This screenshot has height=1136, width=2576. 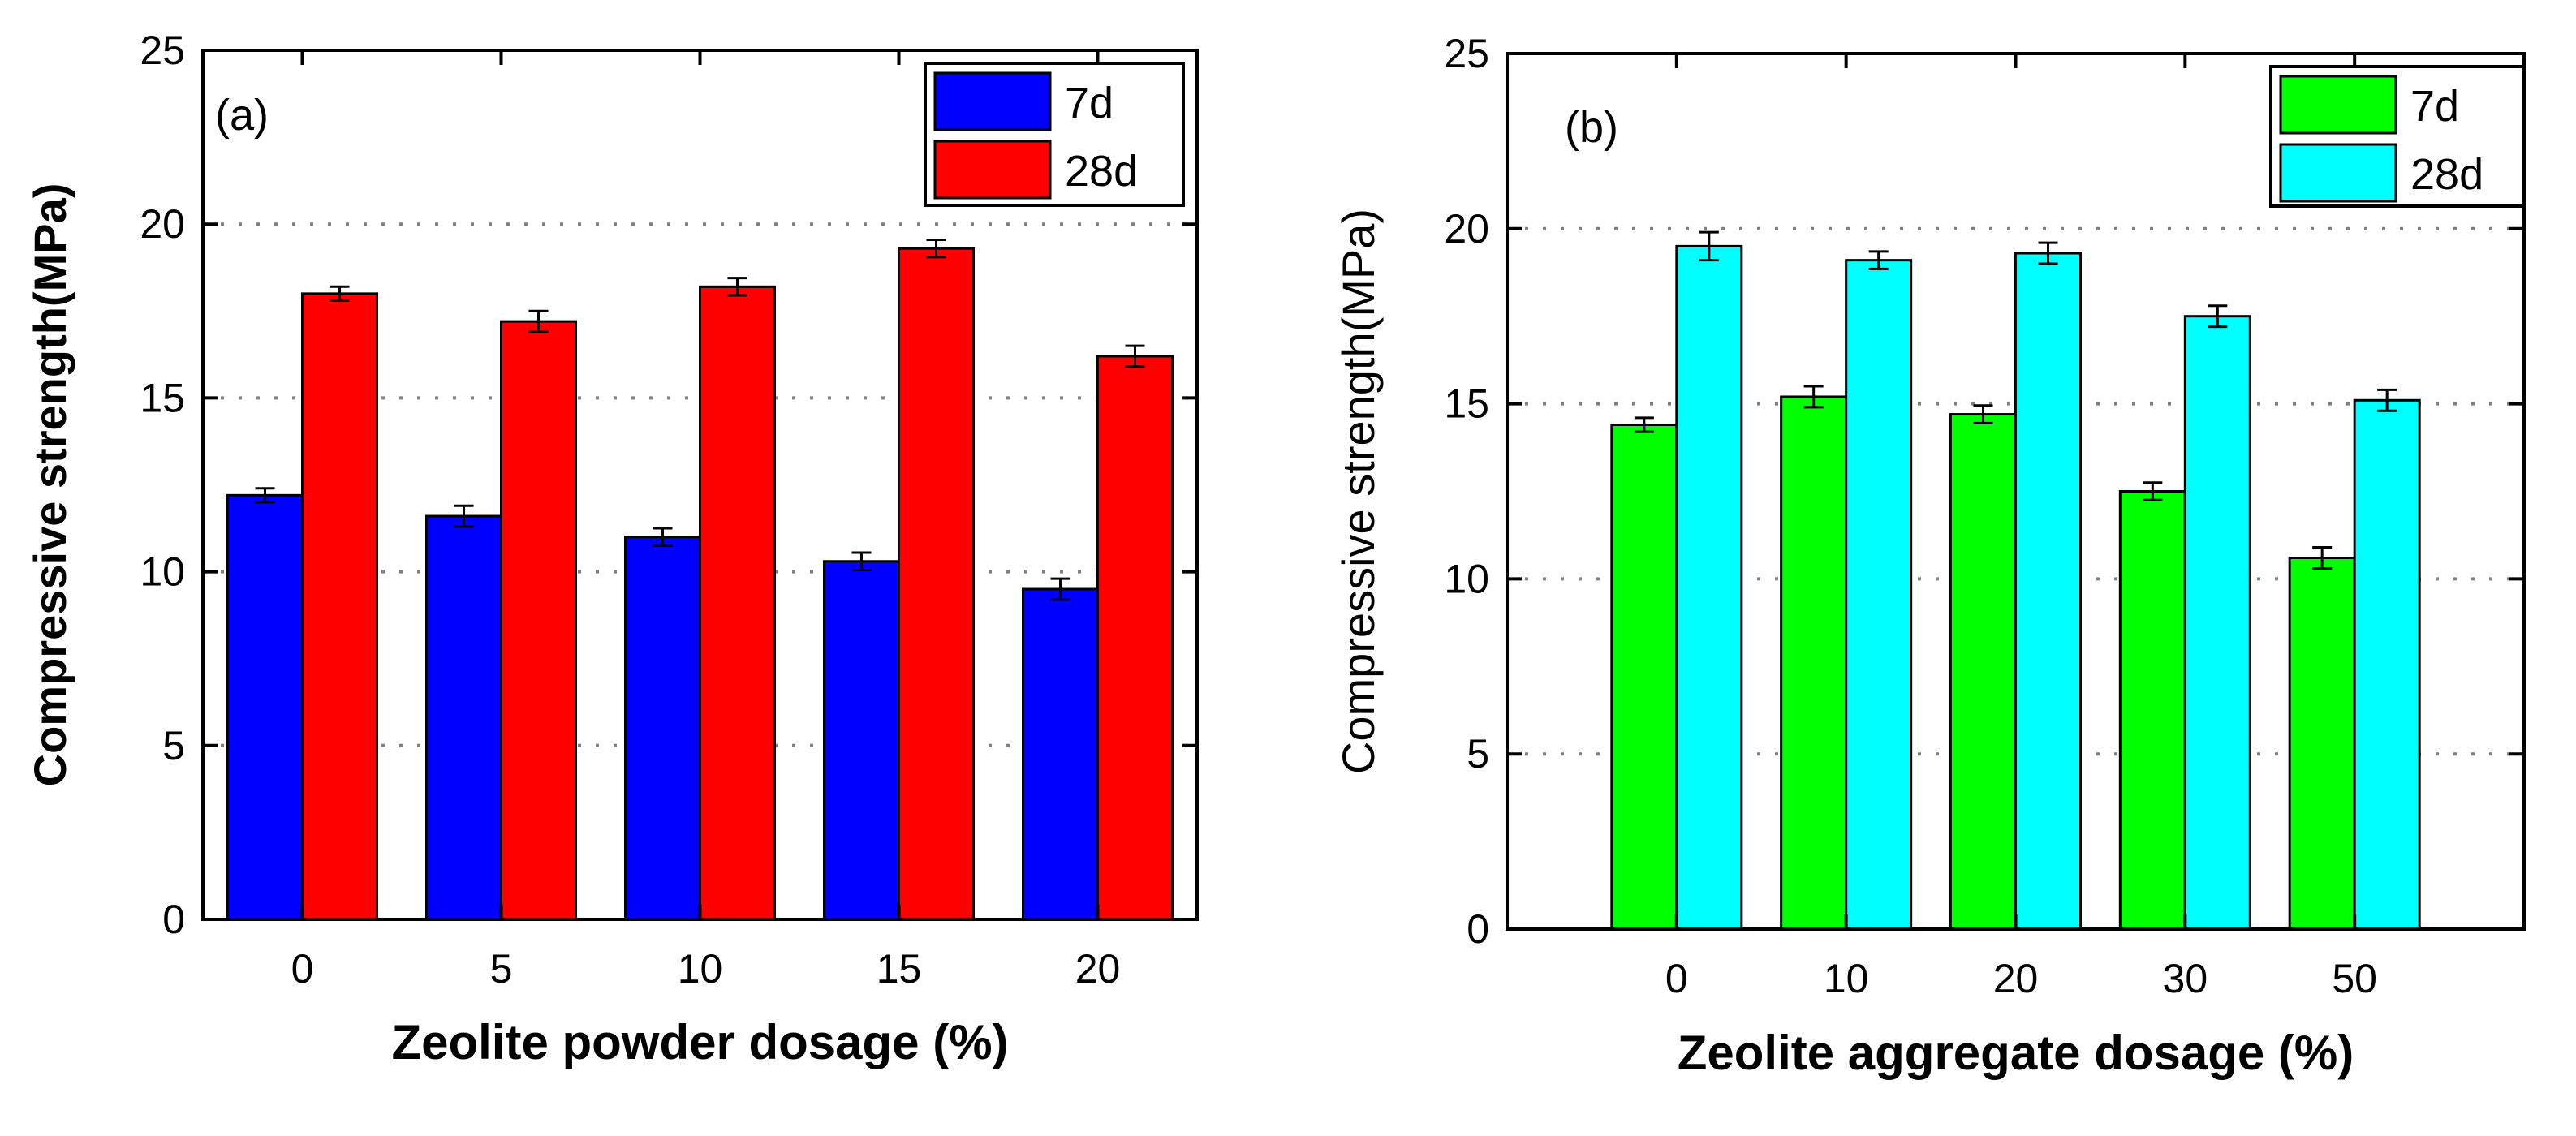 What do you see at coordinates (1359, 491) in the screenshot?
I see `y-axis-label-b: Compressive strength(MPa)` at bounding box center [1359, 491].